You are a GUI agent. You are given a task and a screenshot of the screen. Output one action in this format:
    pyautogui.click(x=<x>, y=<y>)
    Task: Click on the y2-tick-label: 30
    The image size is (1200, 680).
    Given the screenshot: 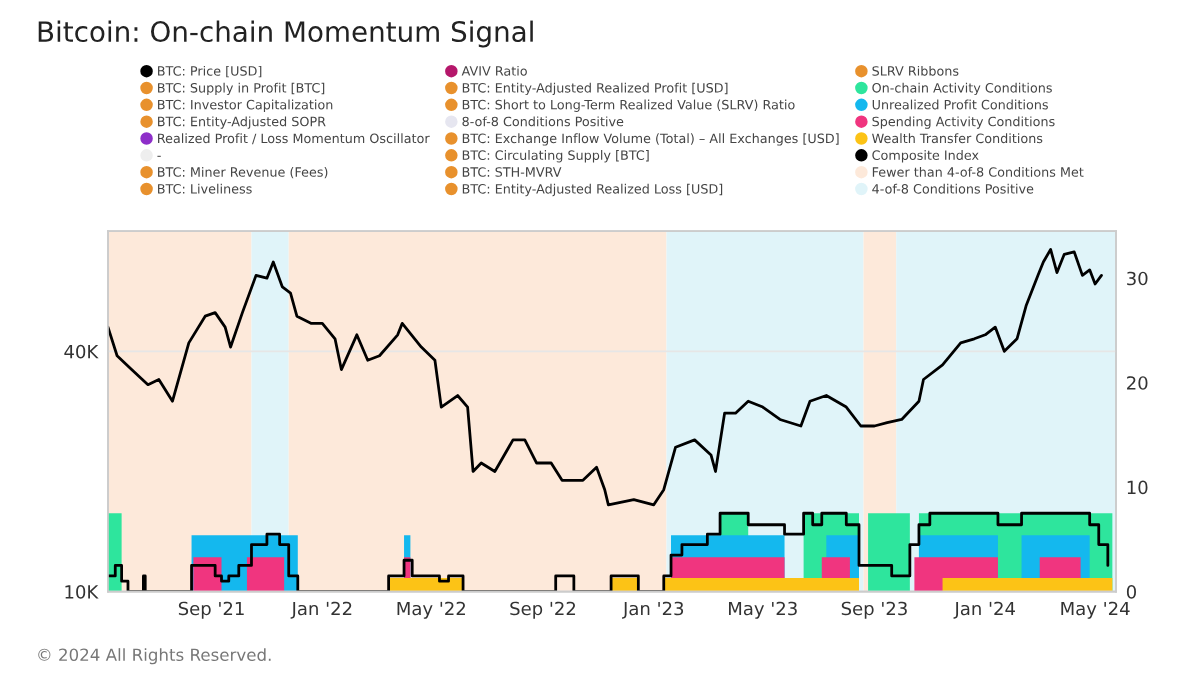 What is the action you would take?
    pyautogui.click(x=1137, y=278)
    